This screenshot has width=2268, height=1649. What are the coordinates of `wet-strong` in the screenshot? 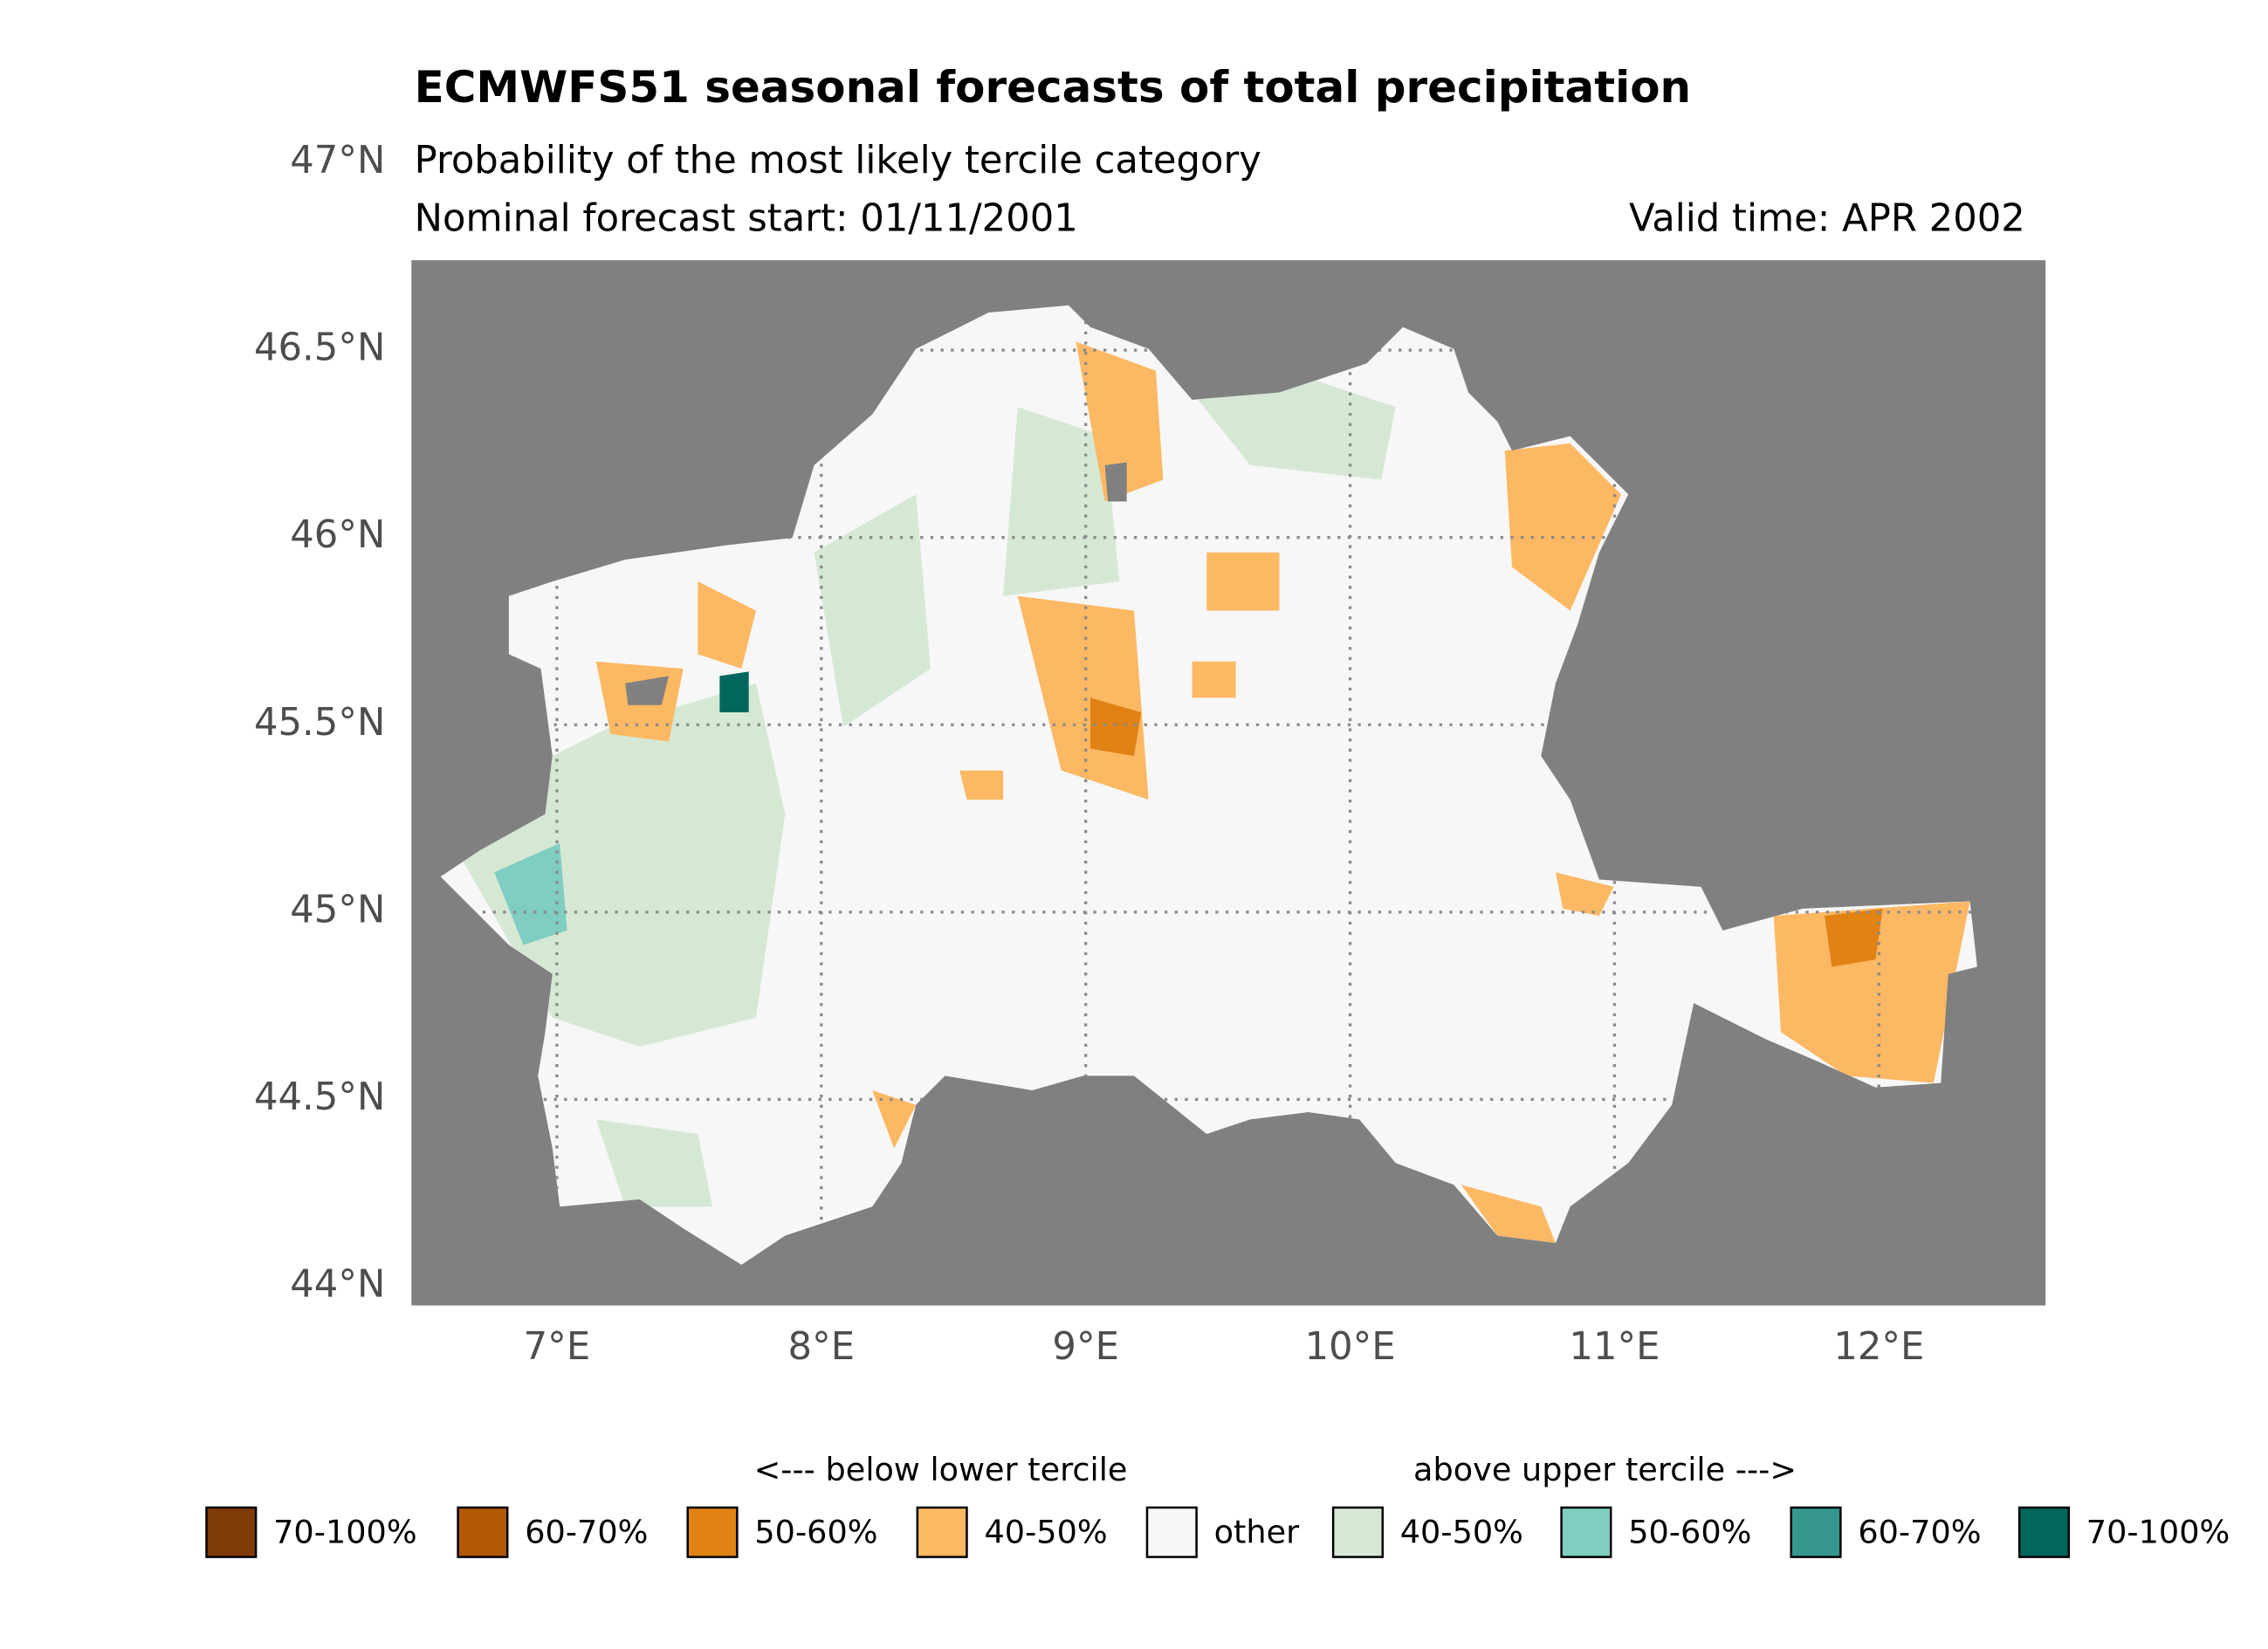 It's located at (531, 893).